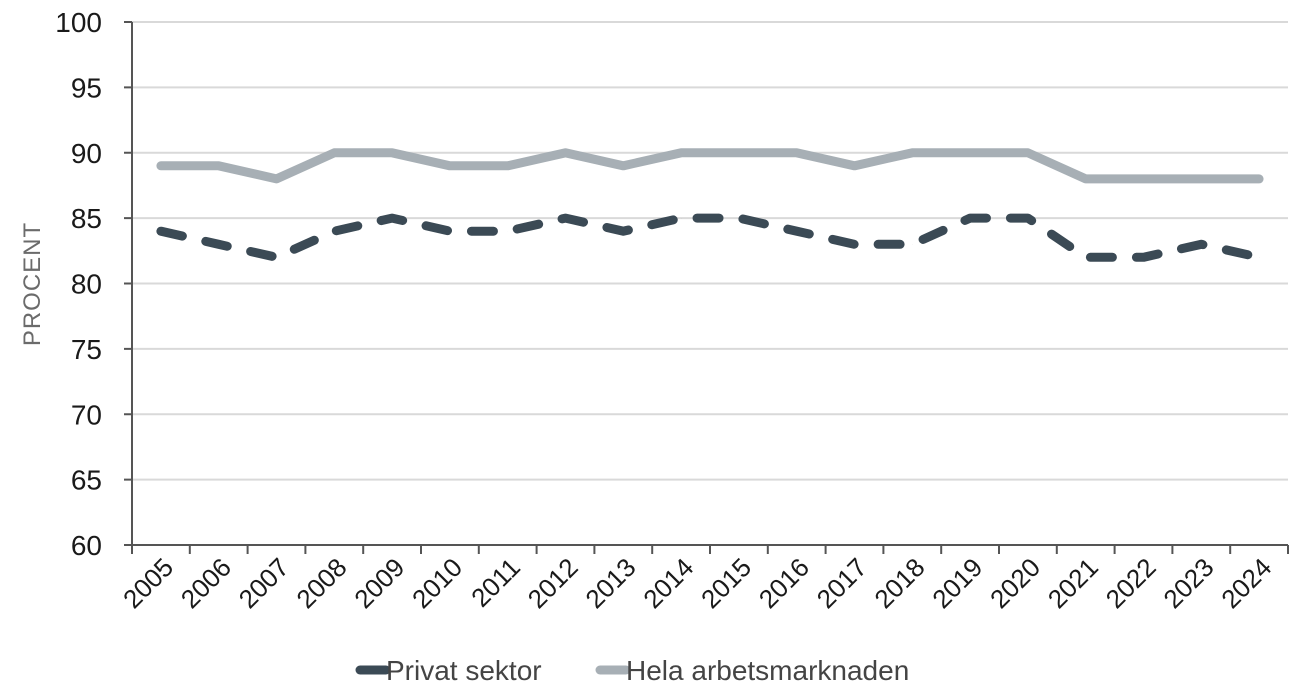 This screenshot has height=698, width=1296. Describe the element at coordinates (1246, 583) in the screenshot. I see `x-tick-label: 2024` at that location.